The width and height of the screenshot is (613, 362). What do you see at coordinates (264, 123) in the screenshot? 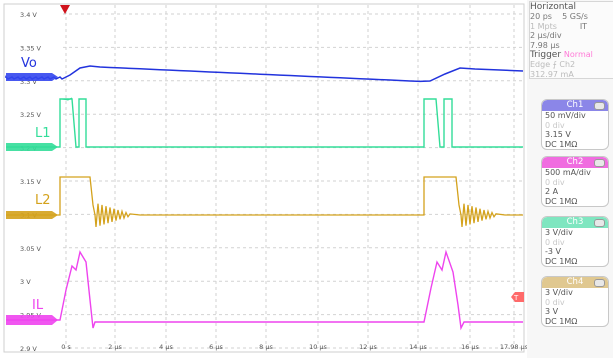
I see `l1-waveform` at bounding box center [264, 123].